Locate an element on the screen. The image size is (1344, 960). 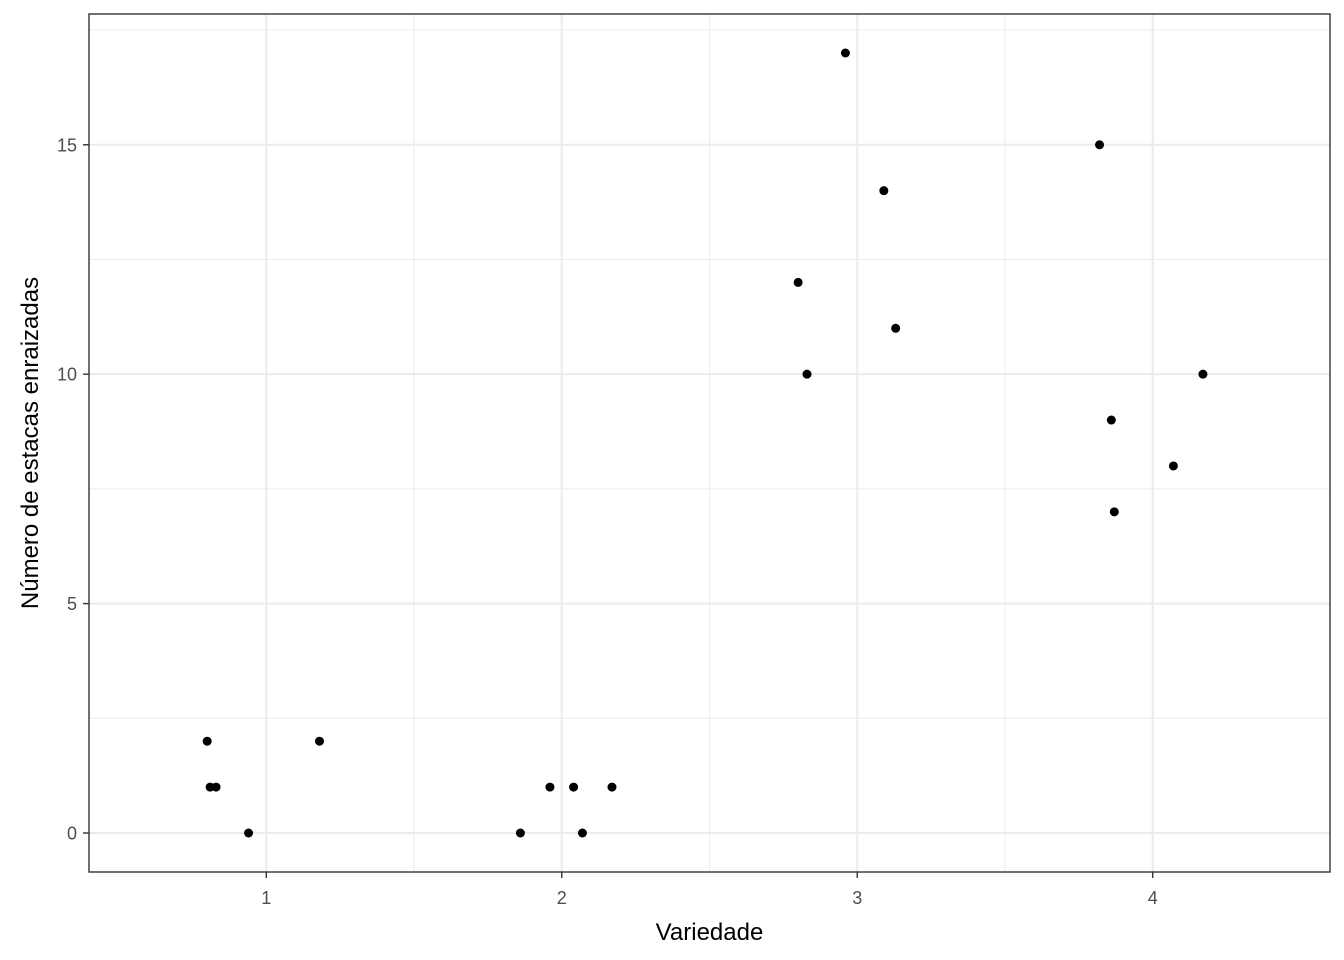
y-axis-title: Número de estacas enraizadas is located at coordinates (30, 443).